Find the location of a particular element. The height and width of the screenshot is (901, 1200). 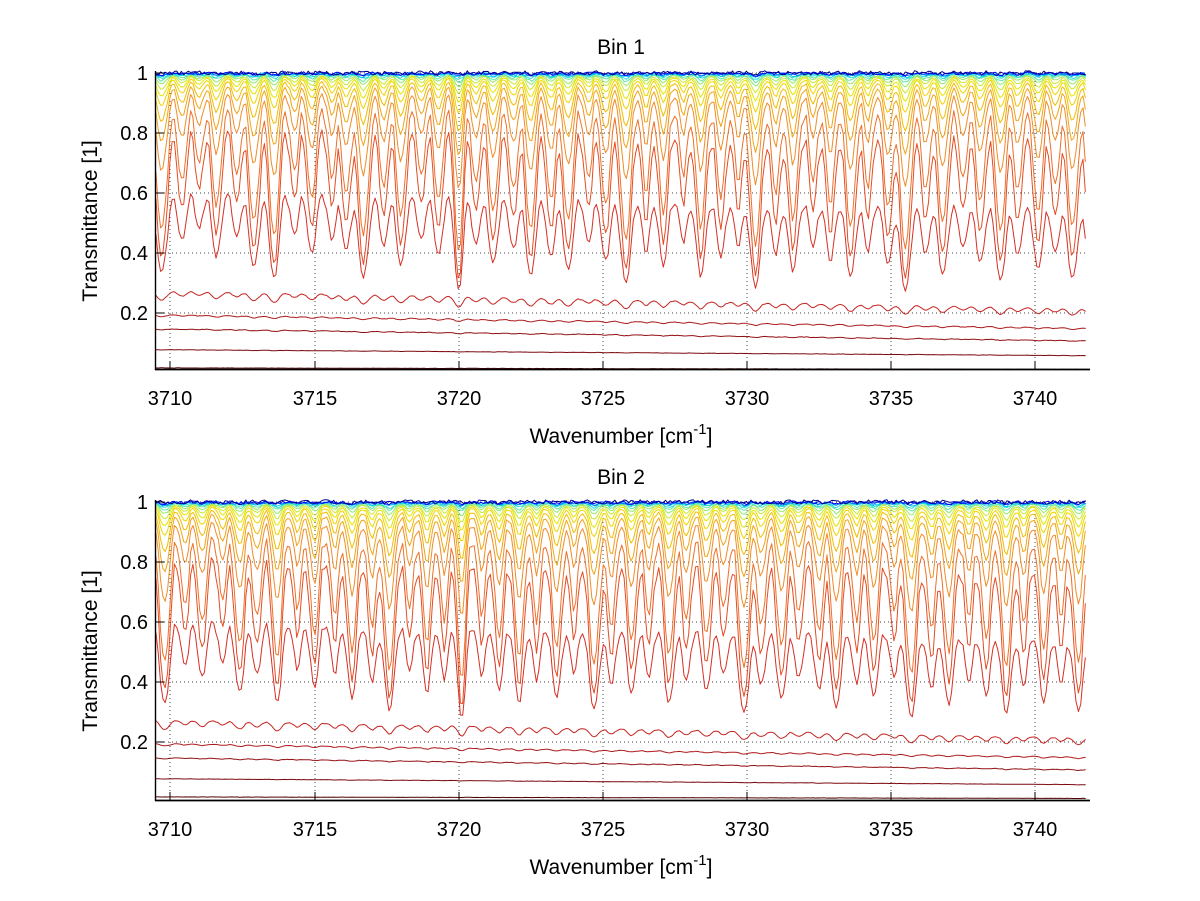

bin2-xtick-labels: 3710 3715 3720 3725 3730 3735 3740 is located at coordinates (603, 830).